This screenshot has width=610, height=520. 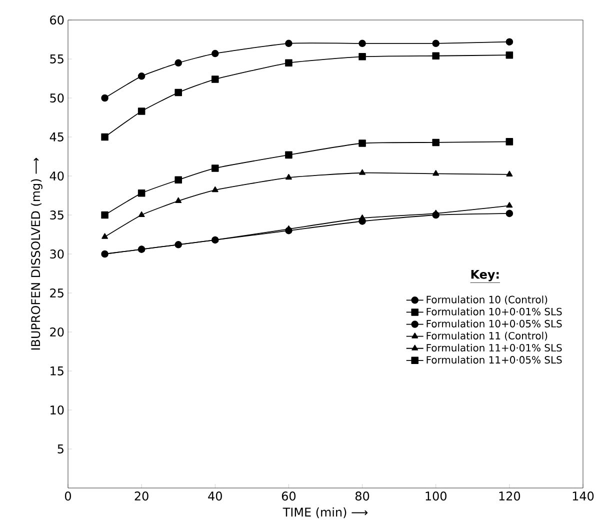 I want to click on y-tick-label: 45, so click(x=57, y=137).